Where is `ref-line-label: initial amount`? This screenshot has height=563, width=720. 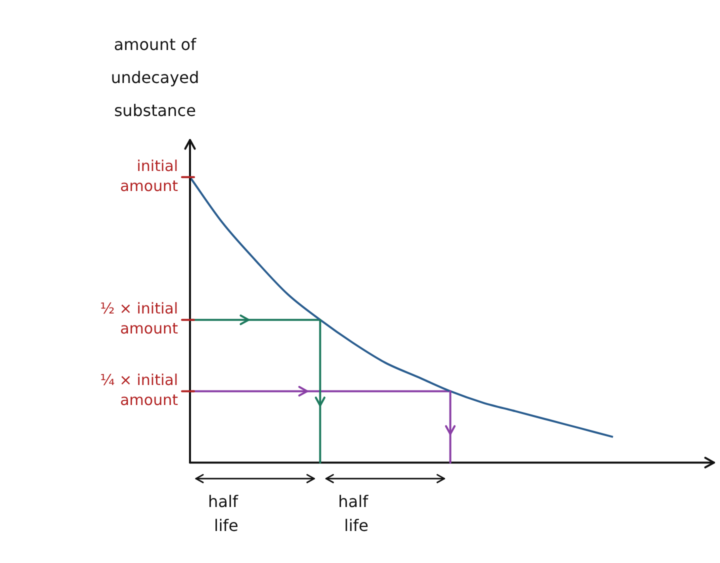 ref-line-label: initial amount is located at coordinates (149, 176).